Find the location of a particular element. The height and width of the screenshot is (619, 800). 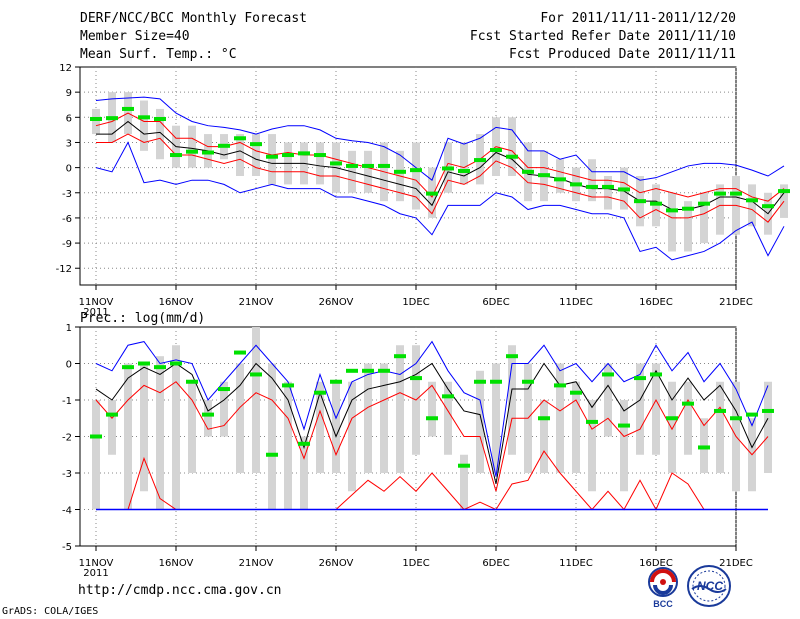

series-max-line is located at coordinates (440, 139).